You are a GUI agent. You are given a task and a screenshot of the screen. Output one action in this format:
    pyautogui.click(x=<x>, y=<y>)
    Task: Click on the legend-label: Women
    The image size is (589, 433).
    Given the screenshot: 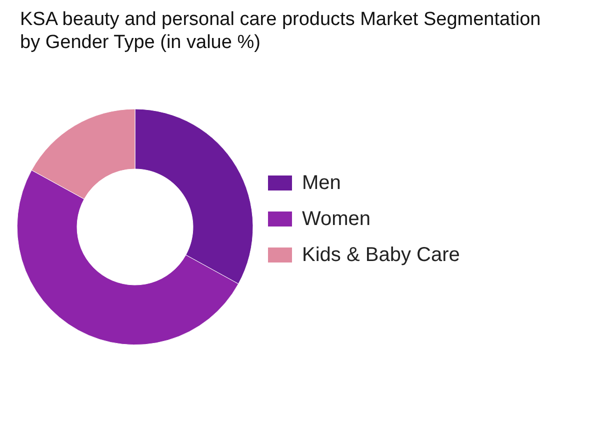 What is the action you would take?
    pyautogui.click(x=336, y=219)
    